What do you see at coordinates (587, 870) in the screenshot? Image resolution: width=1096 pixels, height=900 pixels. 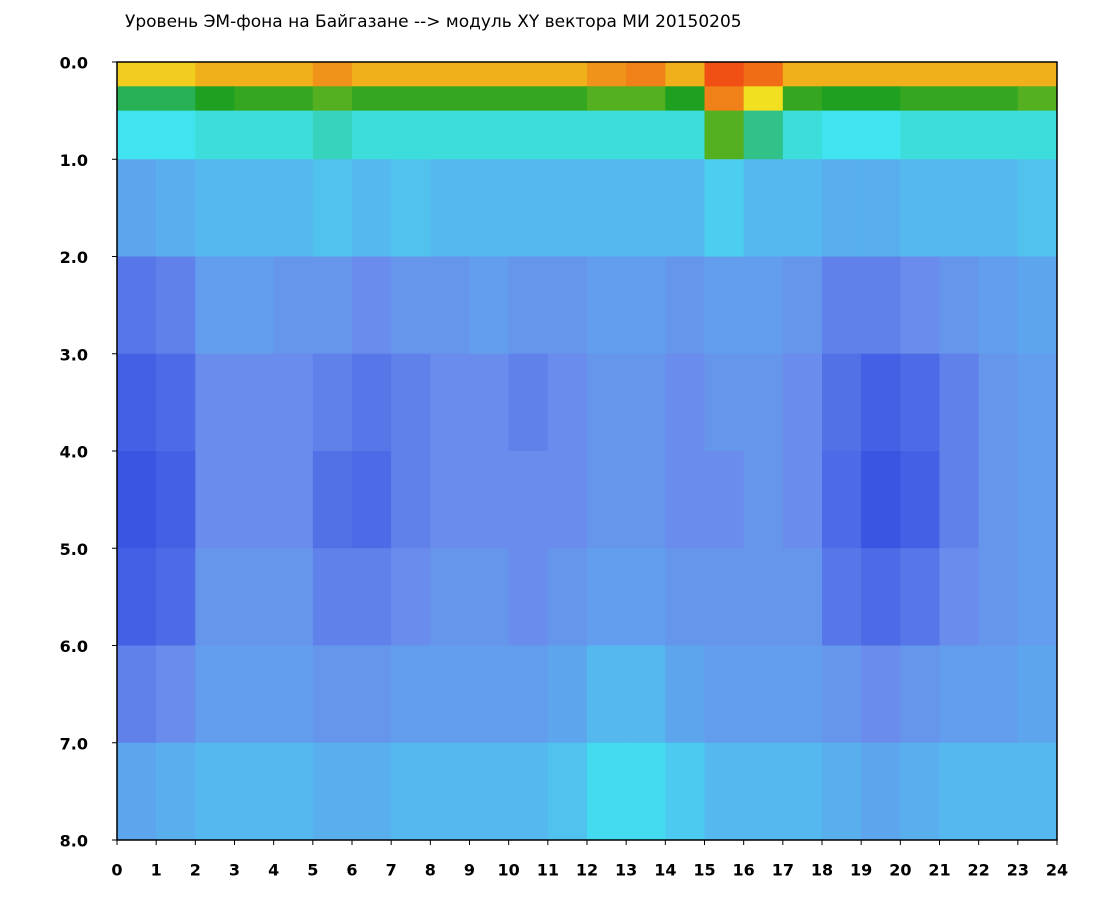 I see `x-tick-label: 12` at bounding box center [587, 870].